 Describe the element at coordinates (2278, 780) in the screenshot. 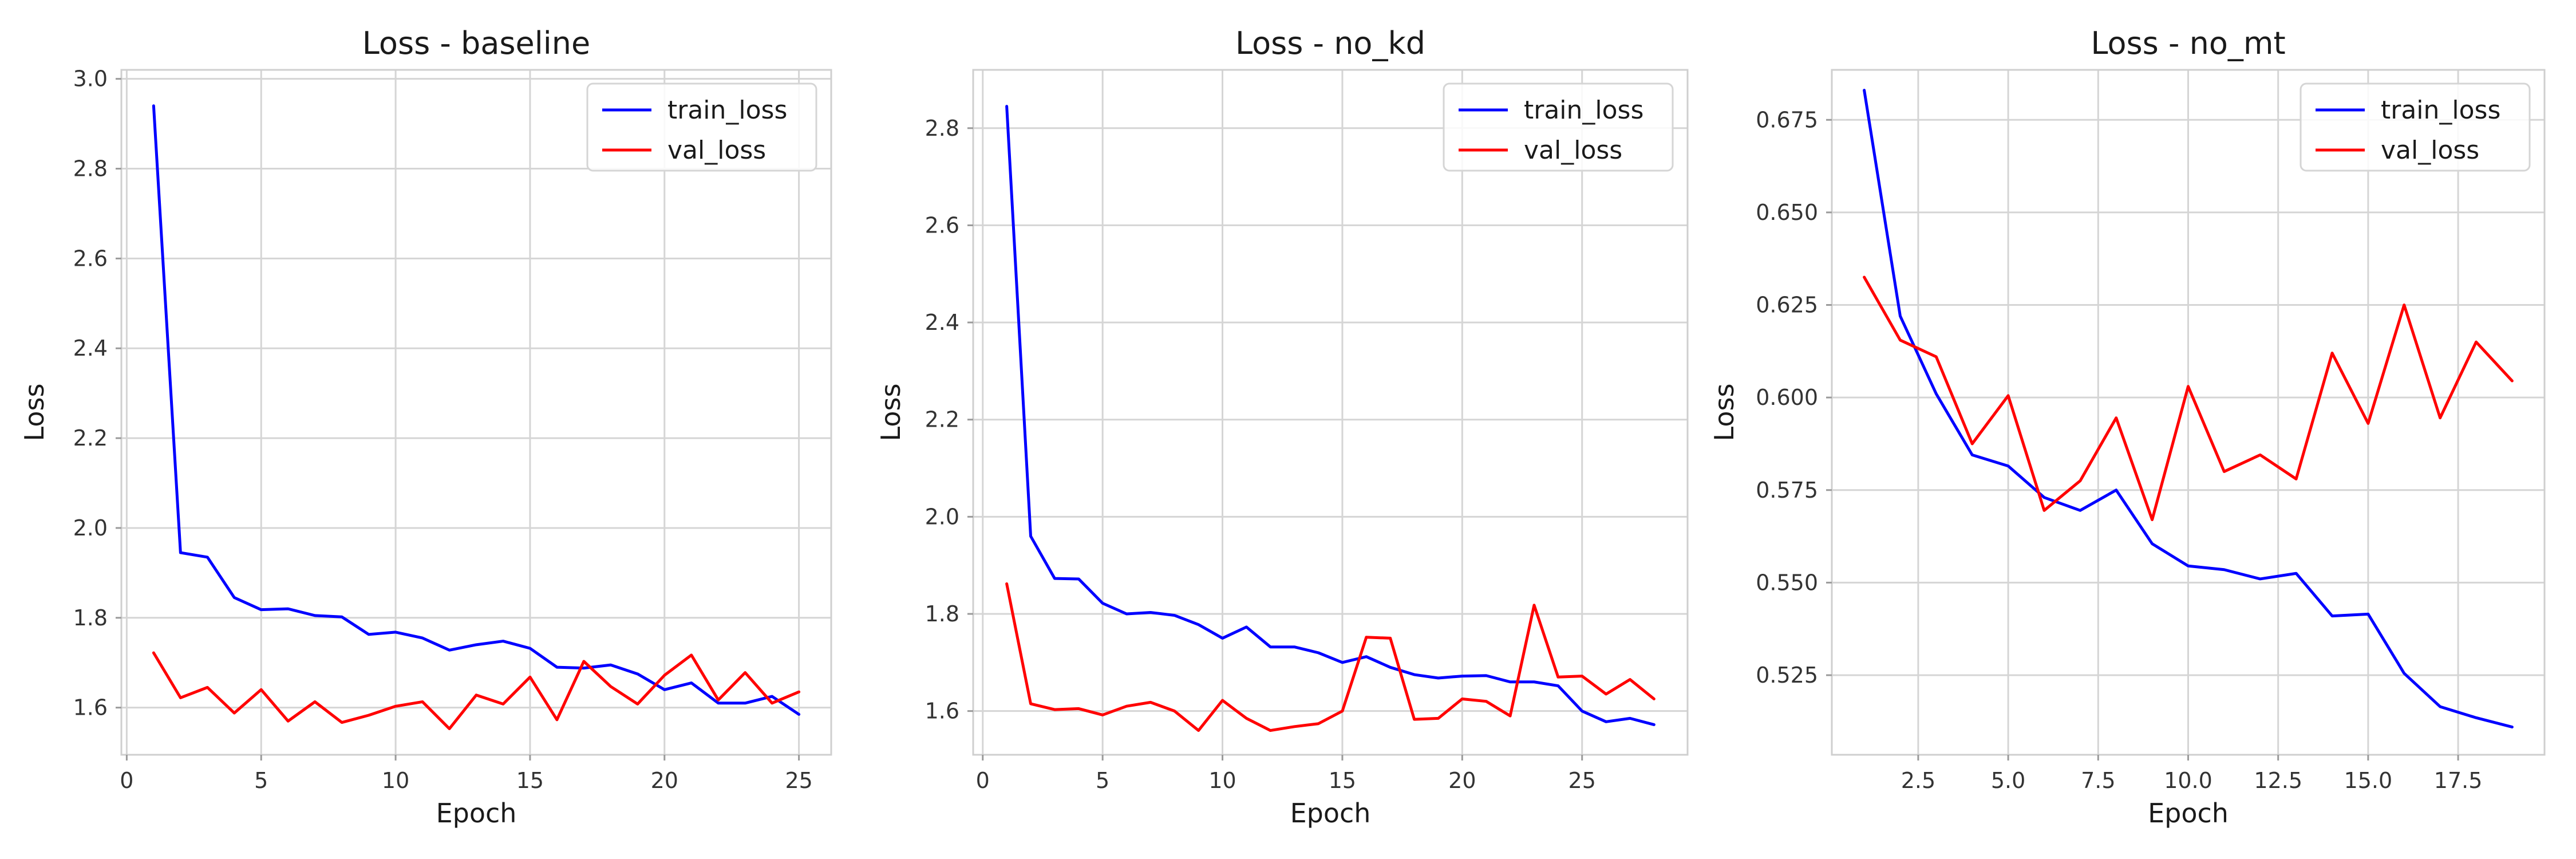

I see `x-tick-label: 12.5` at that location.